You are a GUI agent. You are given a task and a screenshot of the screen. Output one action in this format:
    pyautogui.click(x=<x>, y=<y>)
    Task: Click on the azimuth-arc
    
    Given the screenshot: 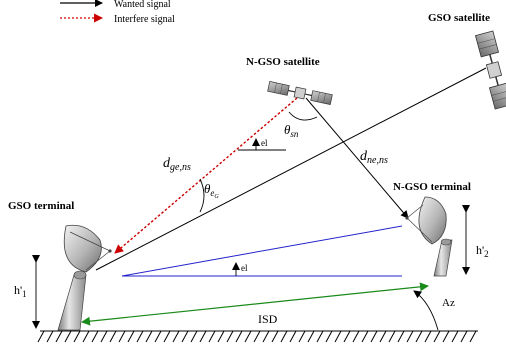 What is the action you would take?
    pyautogui.click(x=426, y=310)
    